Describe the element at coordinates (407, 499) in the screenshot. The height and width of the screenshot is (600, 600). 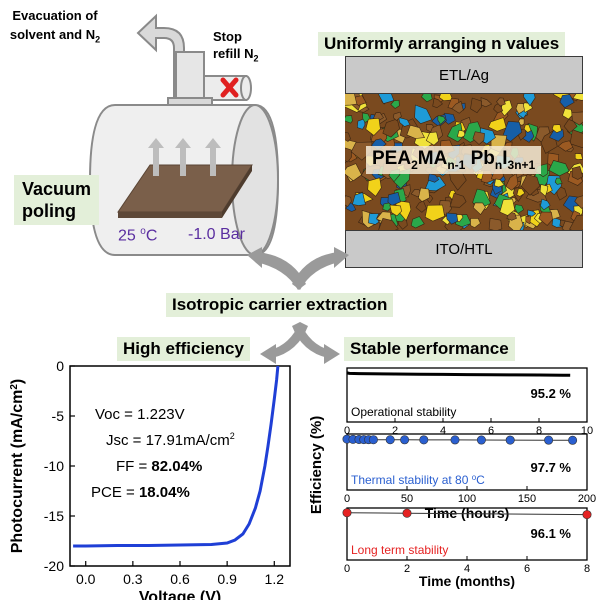
I see `stability-xtick-label: 50` at that location.